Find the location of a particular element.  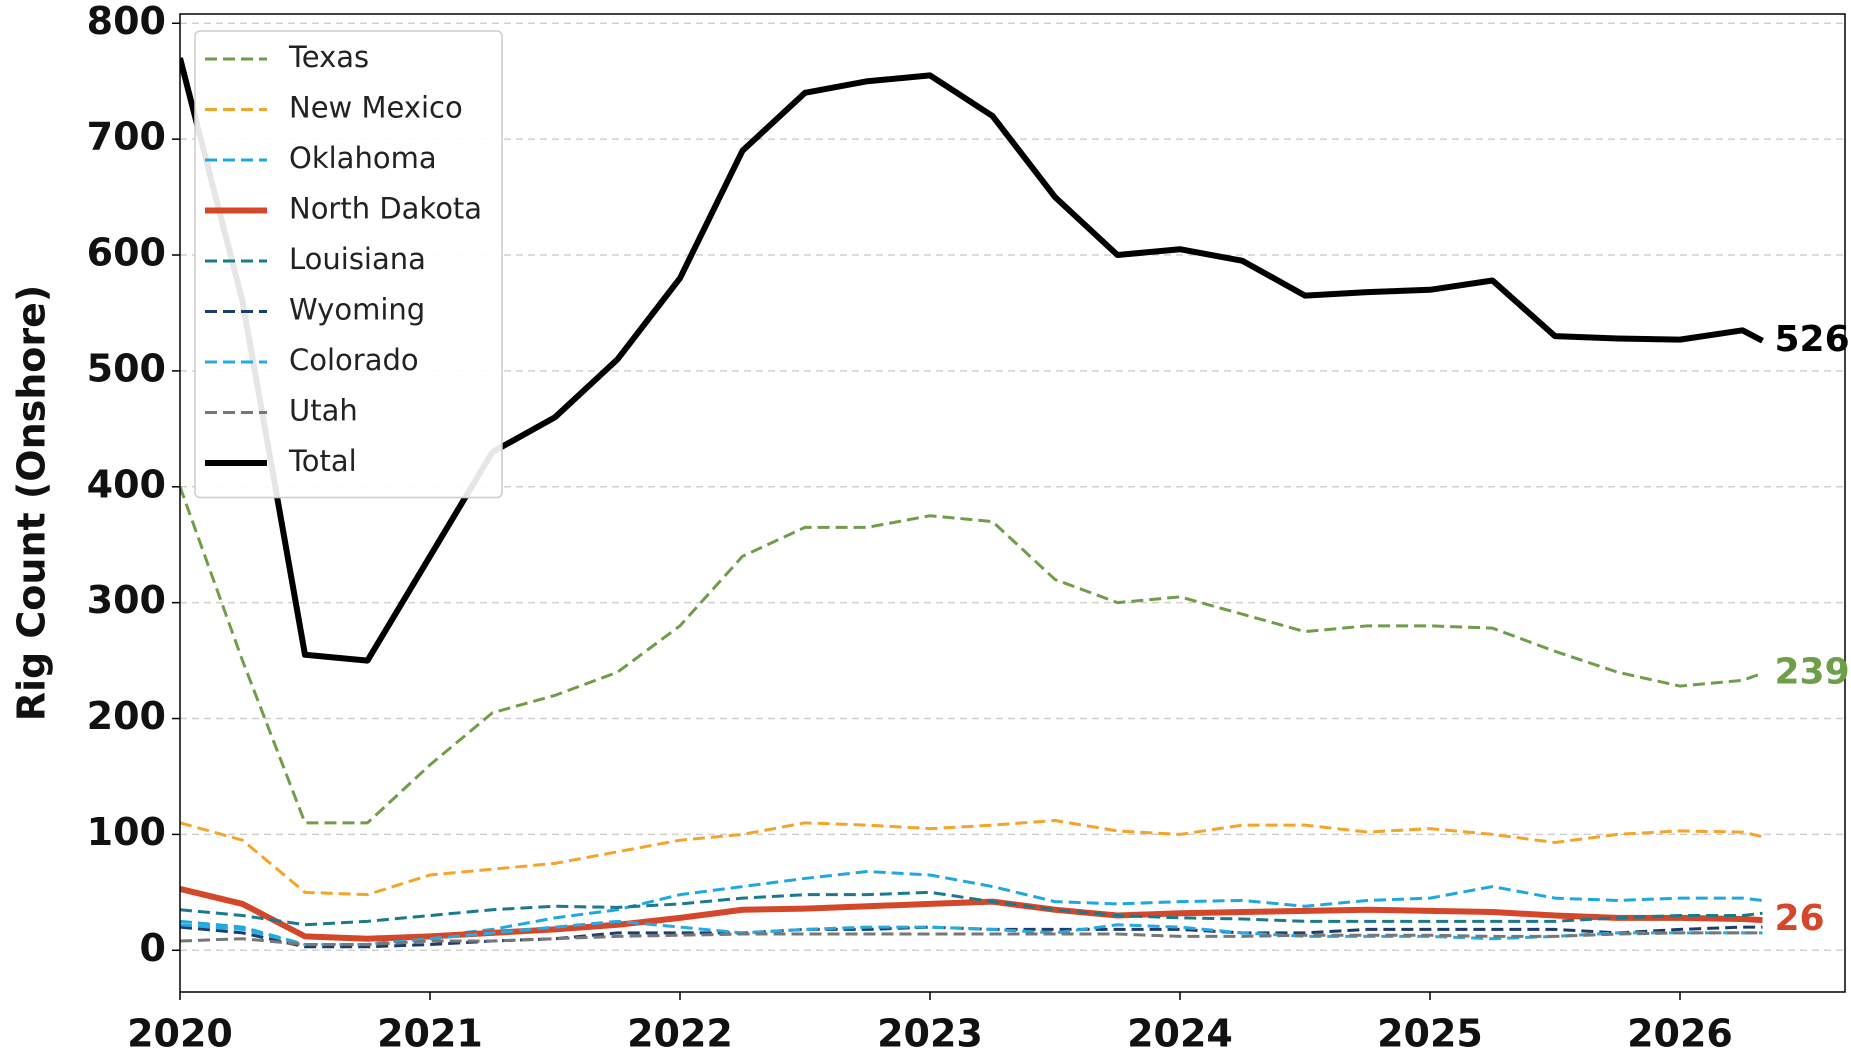

x-tick-label: 2025 is located at coordinates (1430, 1034).